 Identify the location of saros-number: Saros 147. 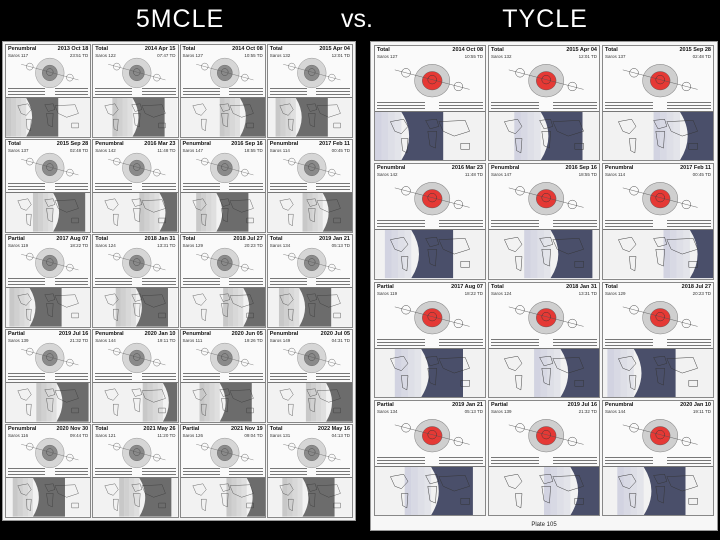
(193, 150).